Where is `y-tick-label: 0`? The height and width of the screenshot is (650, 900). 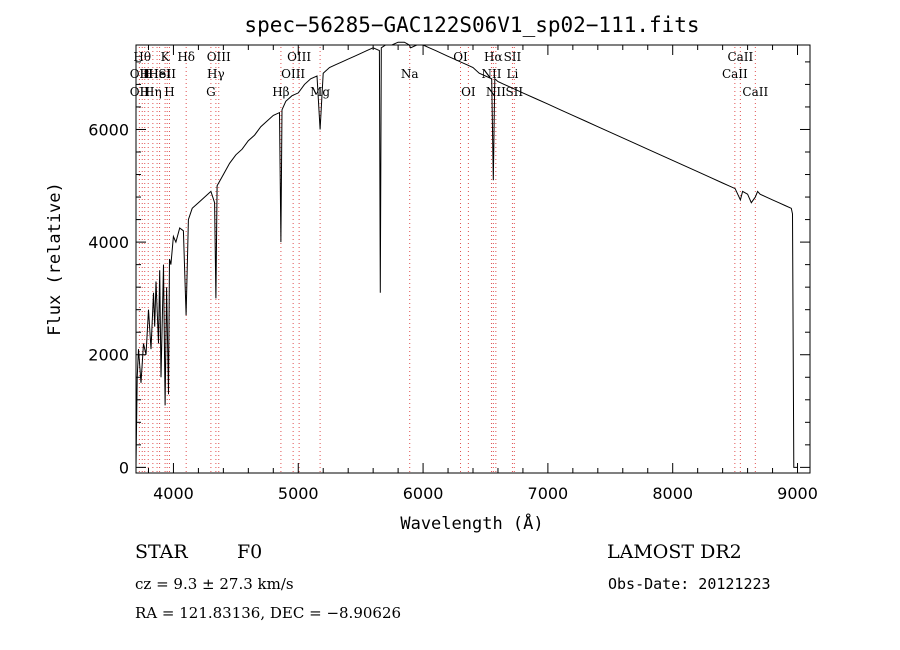 y-tick-label: 0 is located at coordinates (124, 467).